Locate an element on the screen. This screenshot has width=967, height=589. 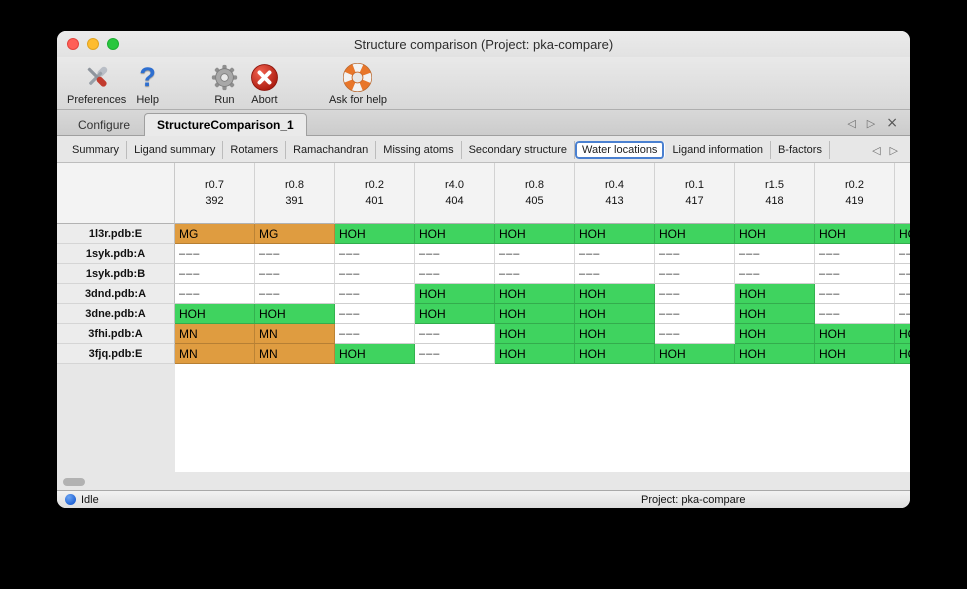
column-header-392: r0.7 392 is located at coordinates (215, 193).